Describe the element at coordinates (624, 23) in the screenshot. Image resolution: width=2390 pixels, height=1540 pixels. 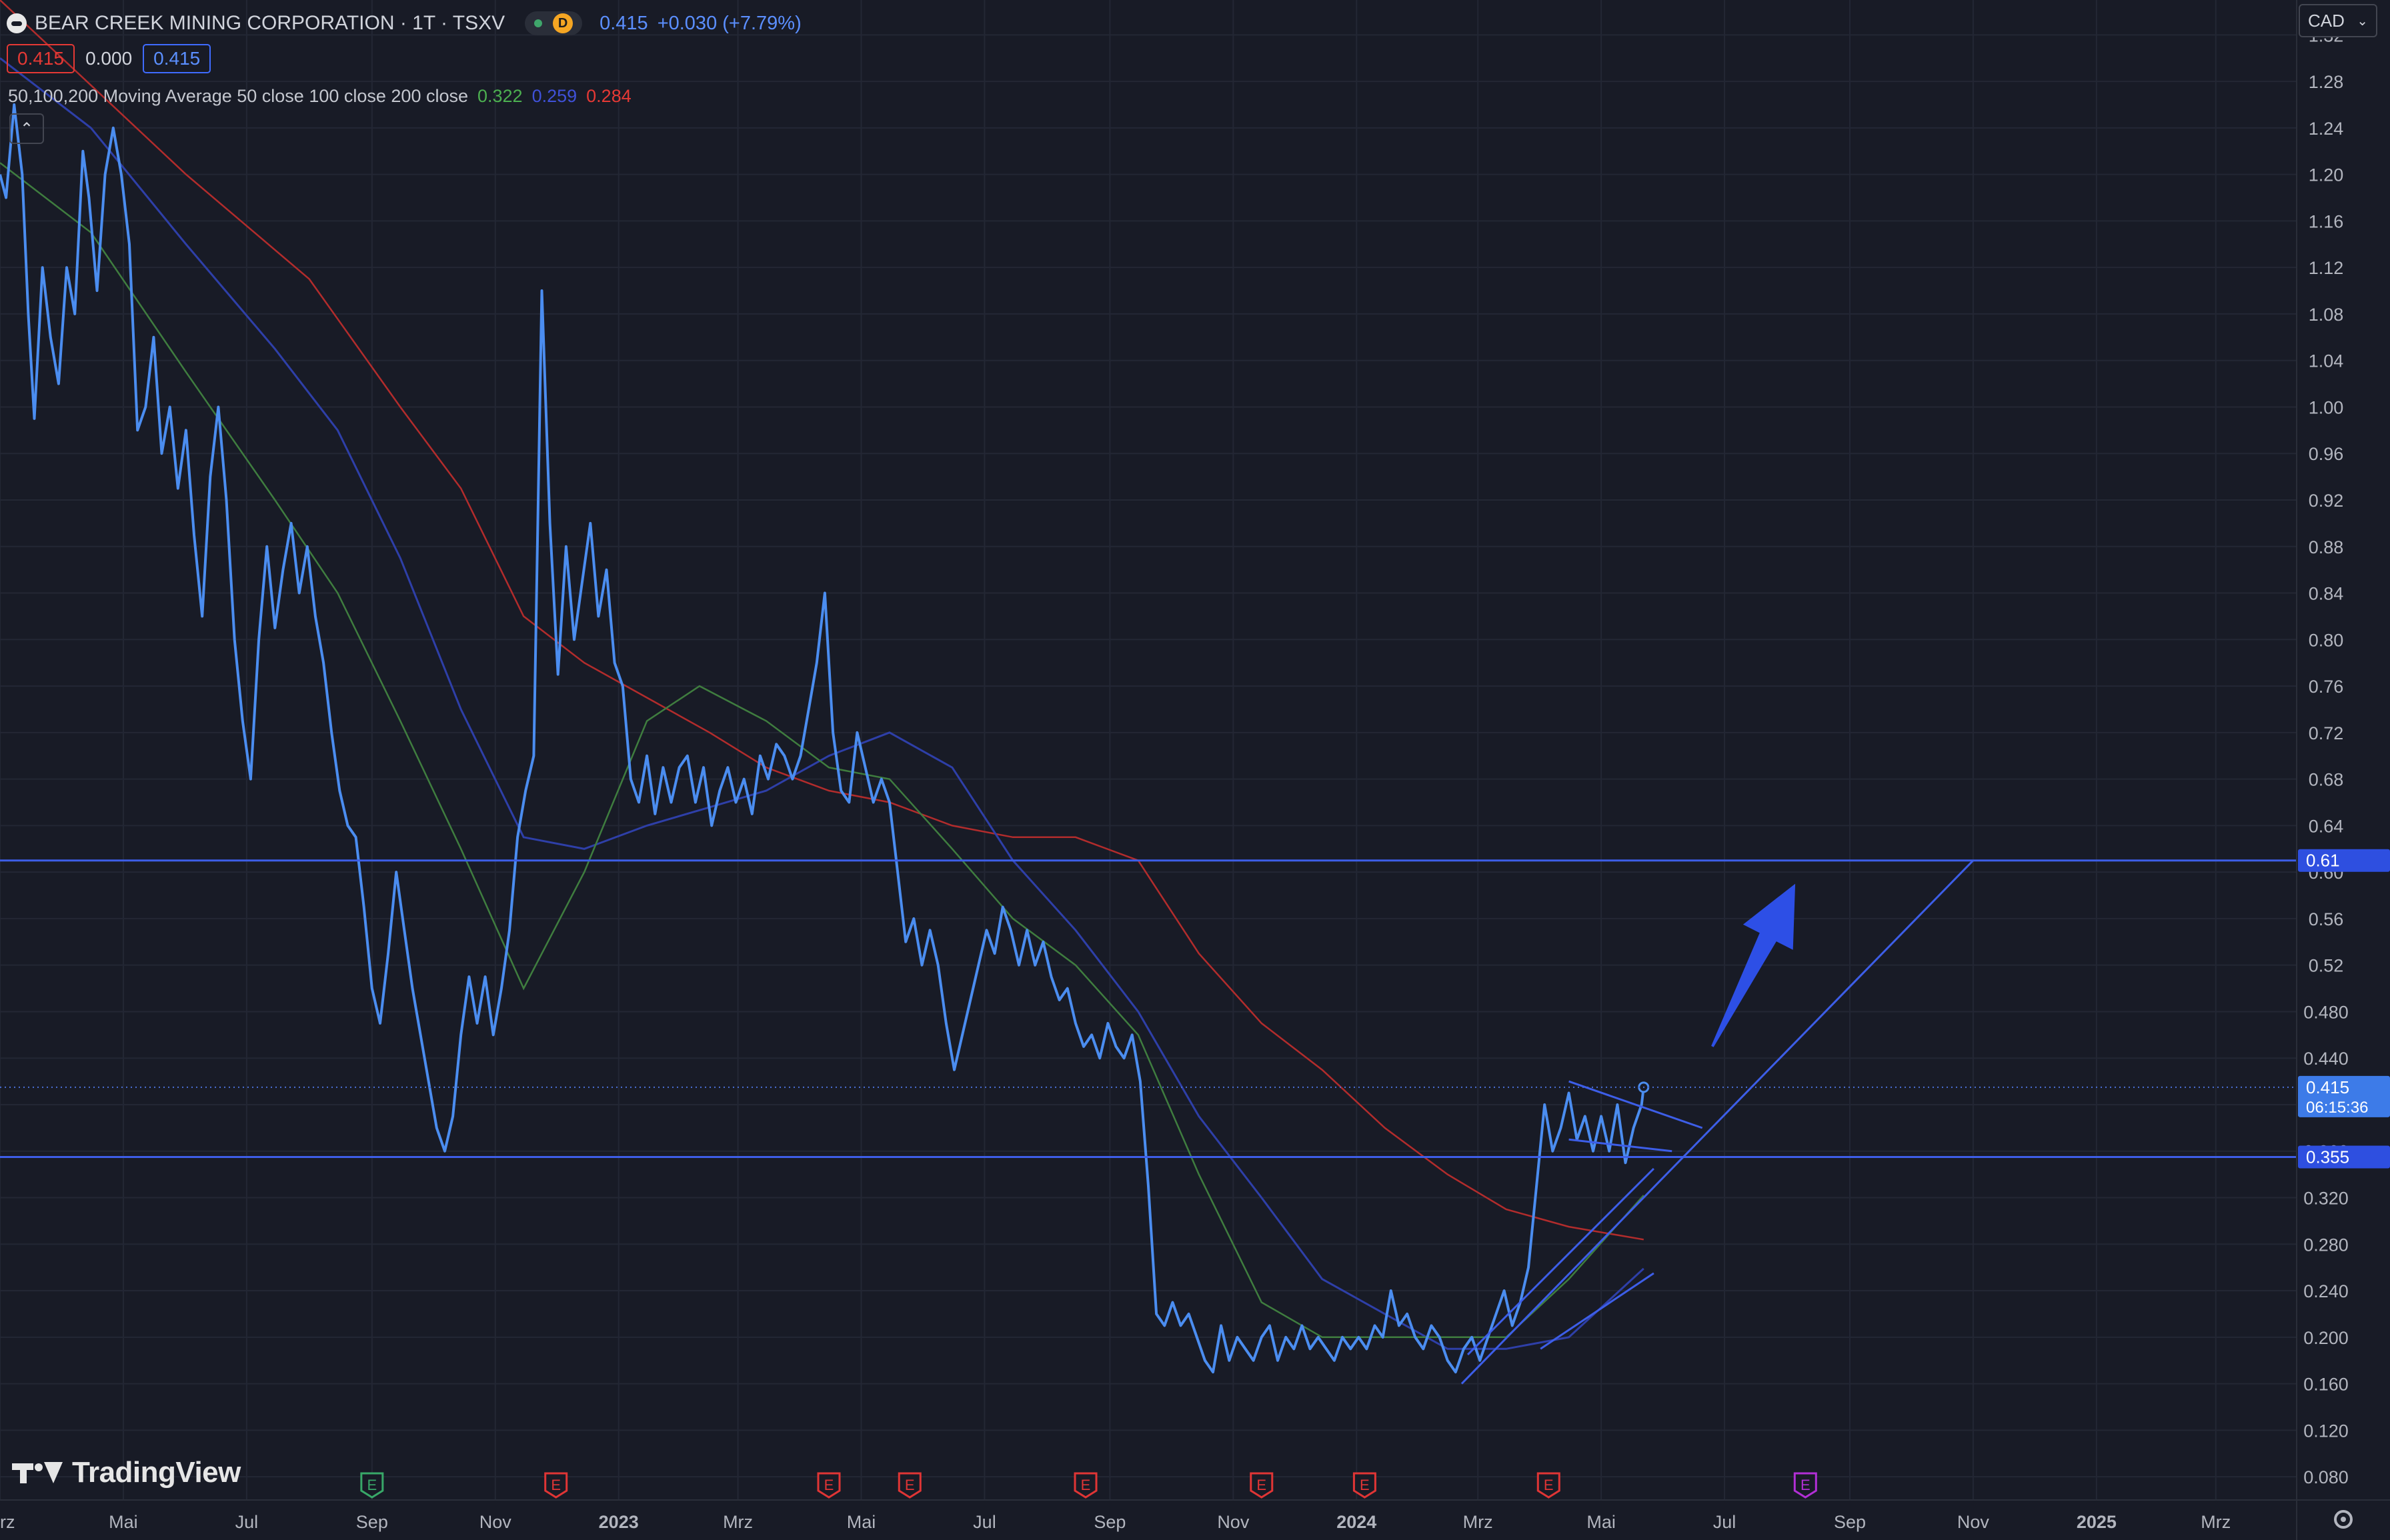
I see `last-price: 0.415` at that location.